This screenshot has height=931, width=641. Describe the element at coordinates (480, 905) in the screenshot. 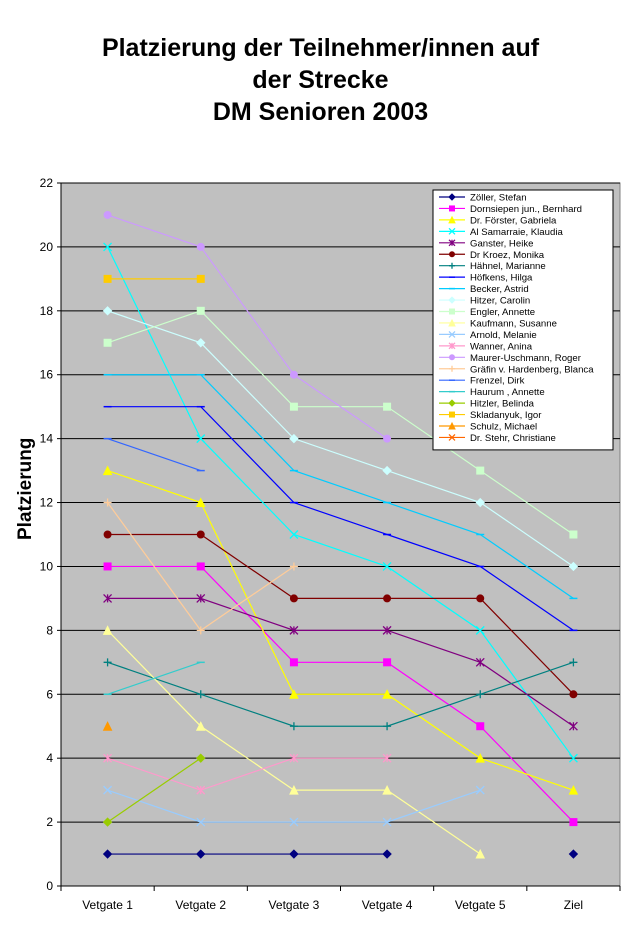

I see `x-tick-label: Vetgate 5` at that location.